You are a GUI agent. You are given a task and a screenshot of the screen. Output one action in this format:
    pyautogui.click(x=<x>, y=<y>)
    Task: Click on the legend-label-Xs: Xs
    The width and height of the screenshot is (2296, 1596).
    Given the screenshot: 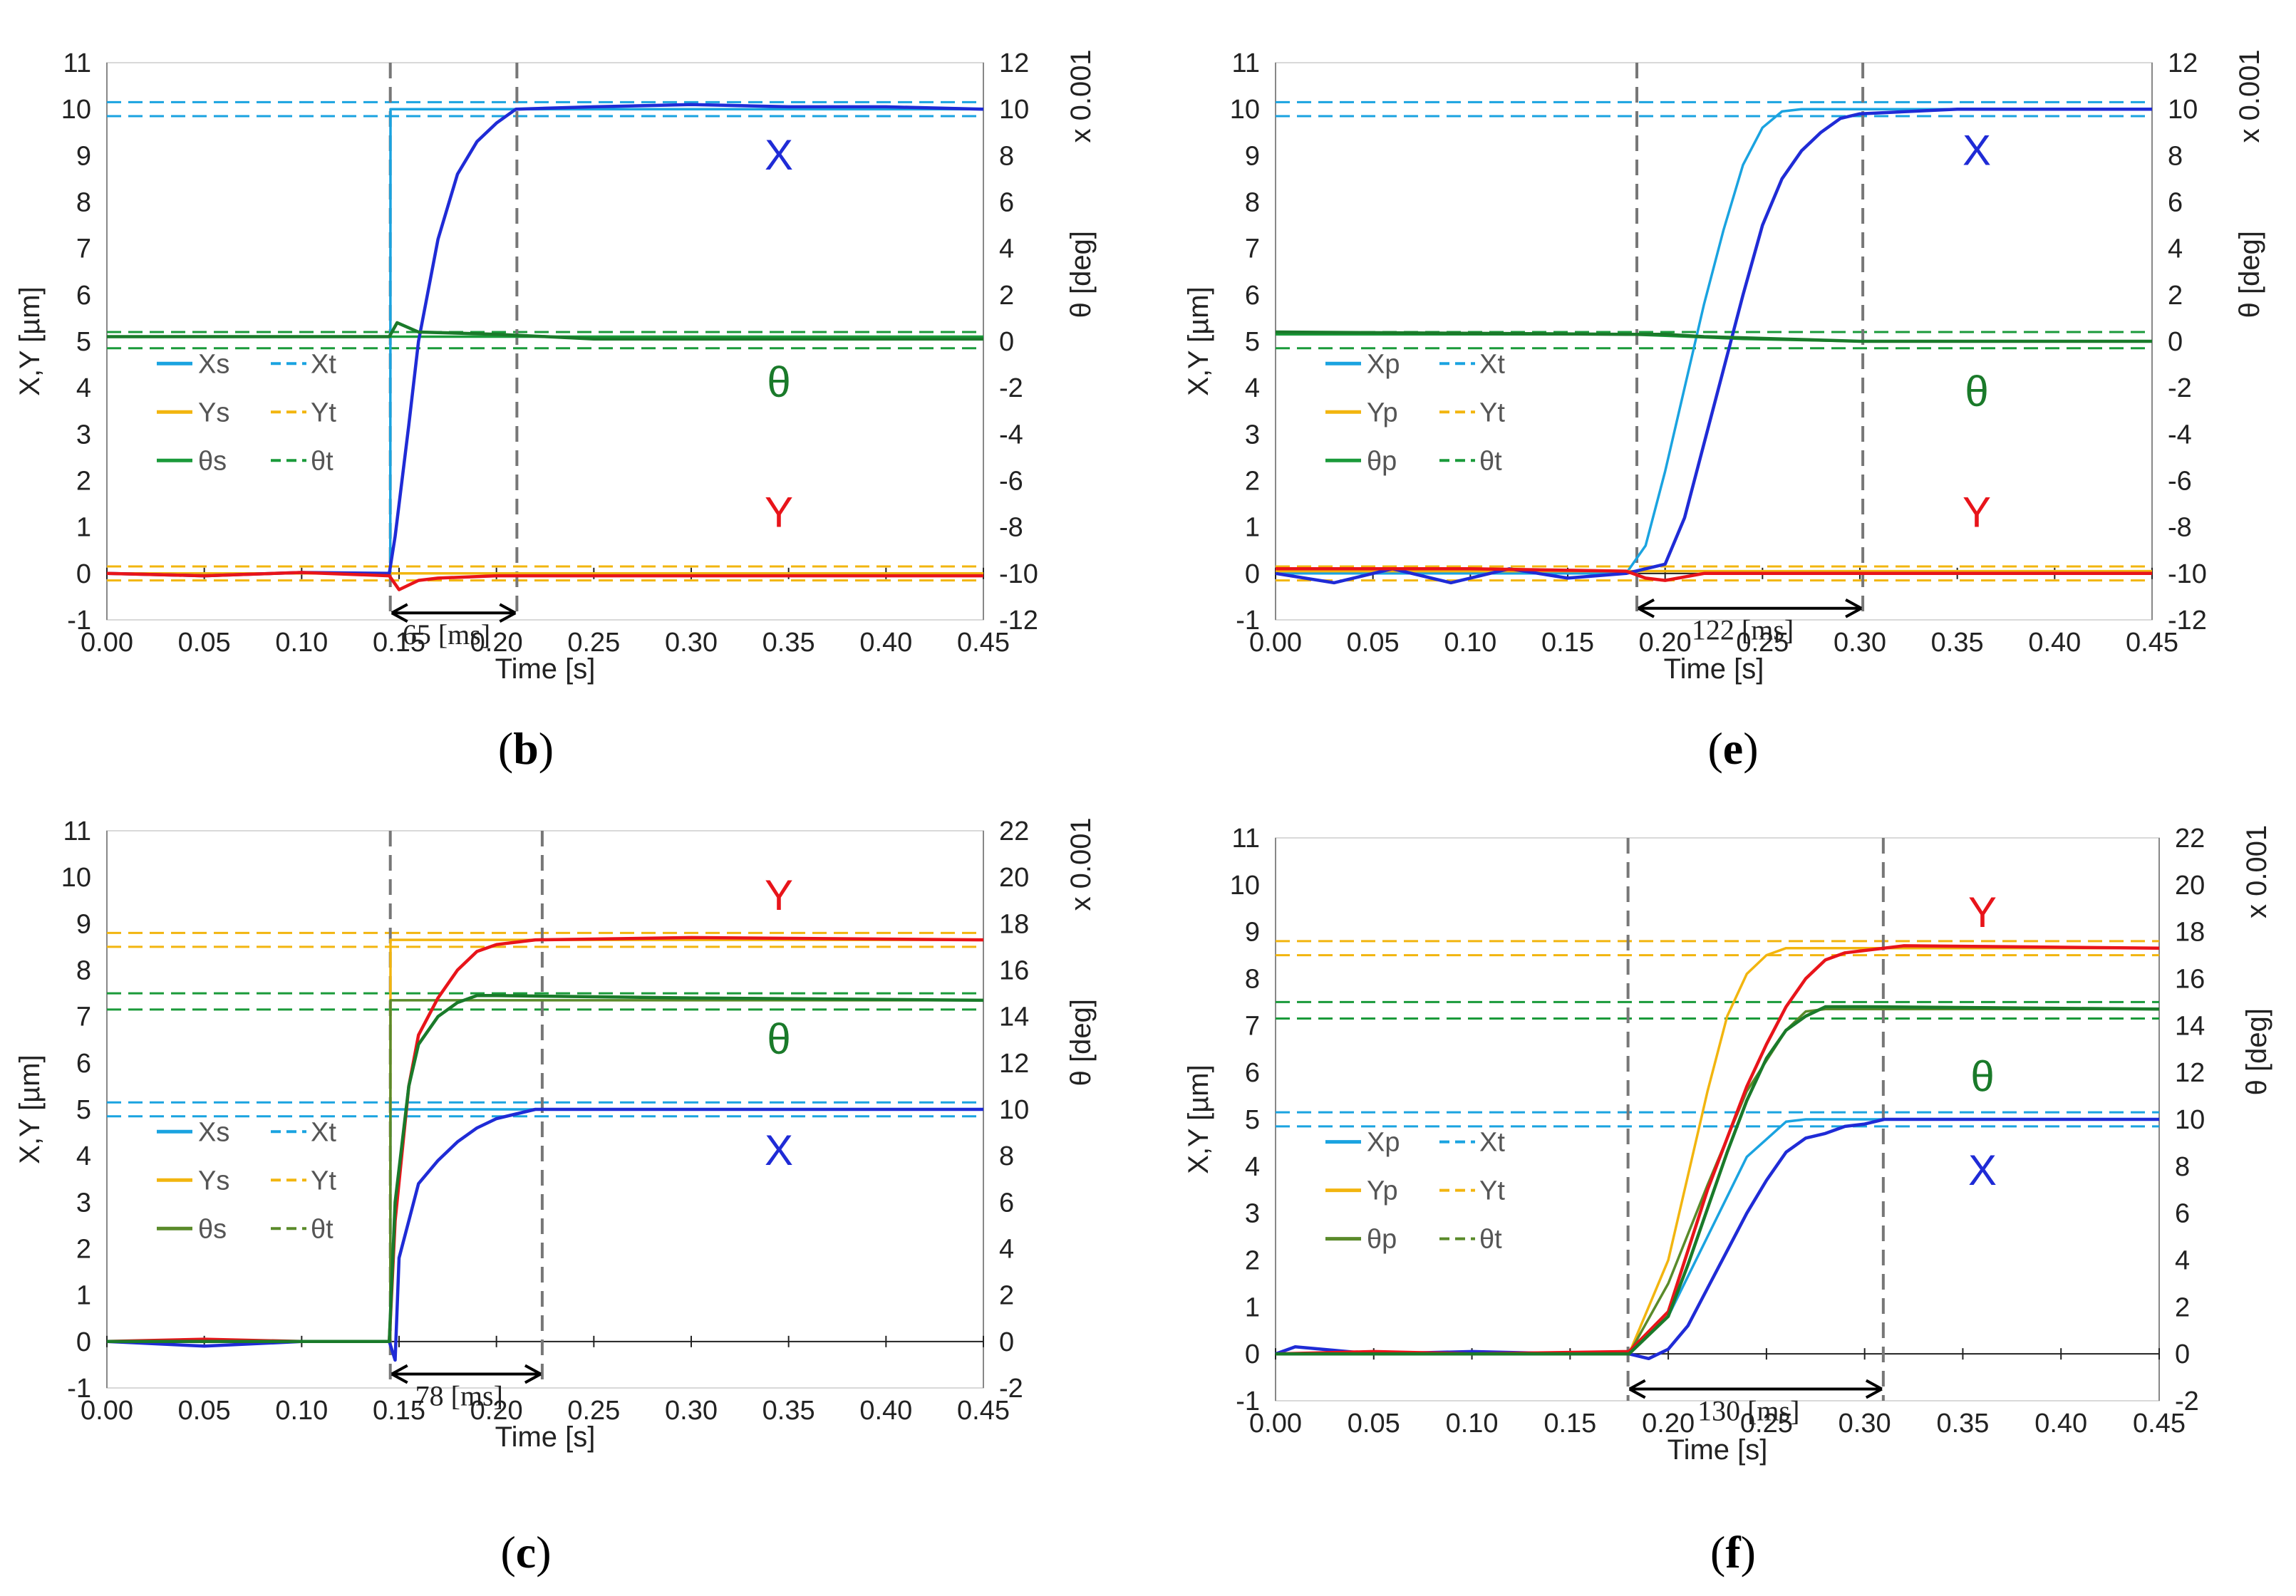 What is the action you would take?
    pyautogui.click(x=214, y=1132)
    